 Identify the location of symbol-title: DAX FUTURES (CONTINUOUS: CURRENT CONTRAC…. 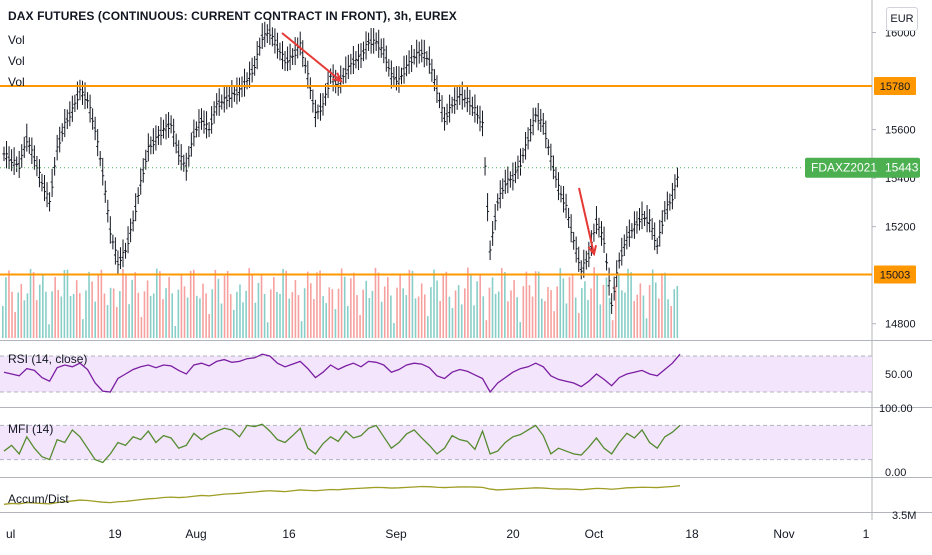
(232, 16).